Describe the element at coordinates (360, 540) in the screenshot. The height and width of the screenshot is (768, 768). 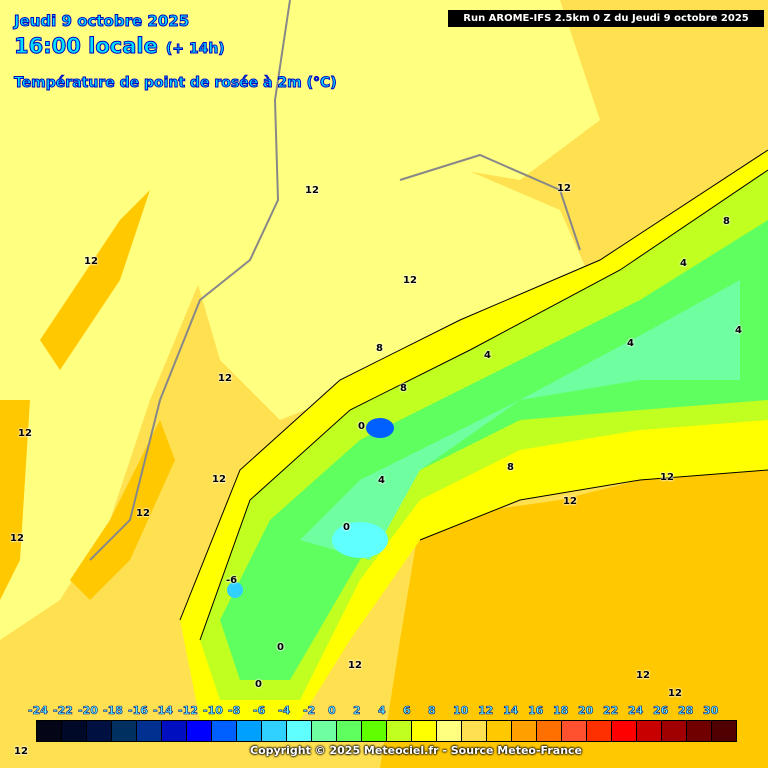
I see `cyan-spot` at that location.